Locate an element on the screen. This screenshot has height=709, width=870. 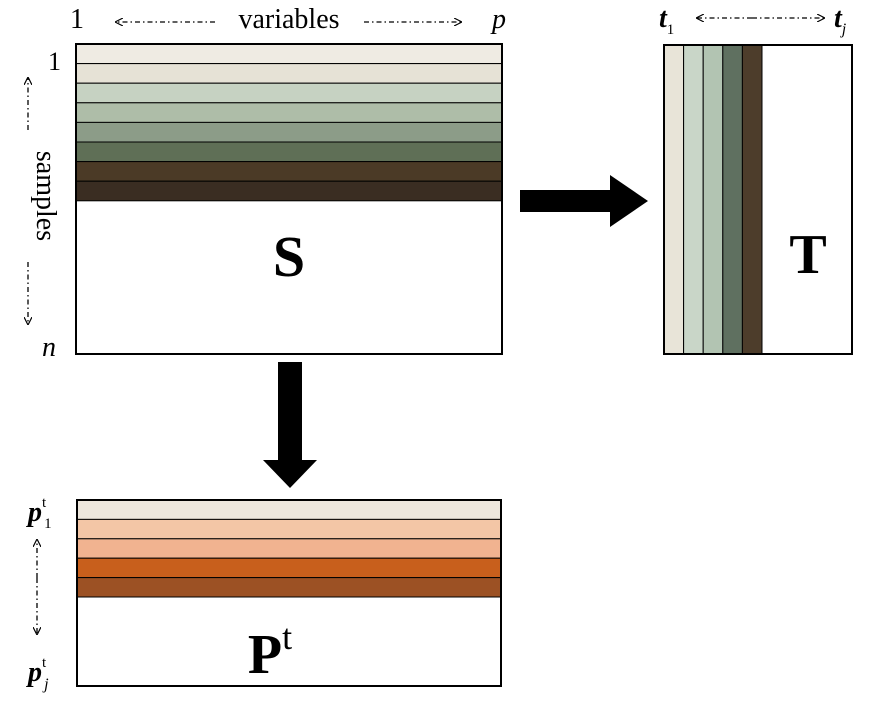
matrix-t-border is located at coordinates (758, 199).